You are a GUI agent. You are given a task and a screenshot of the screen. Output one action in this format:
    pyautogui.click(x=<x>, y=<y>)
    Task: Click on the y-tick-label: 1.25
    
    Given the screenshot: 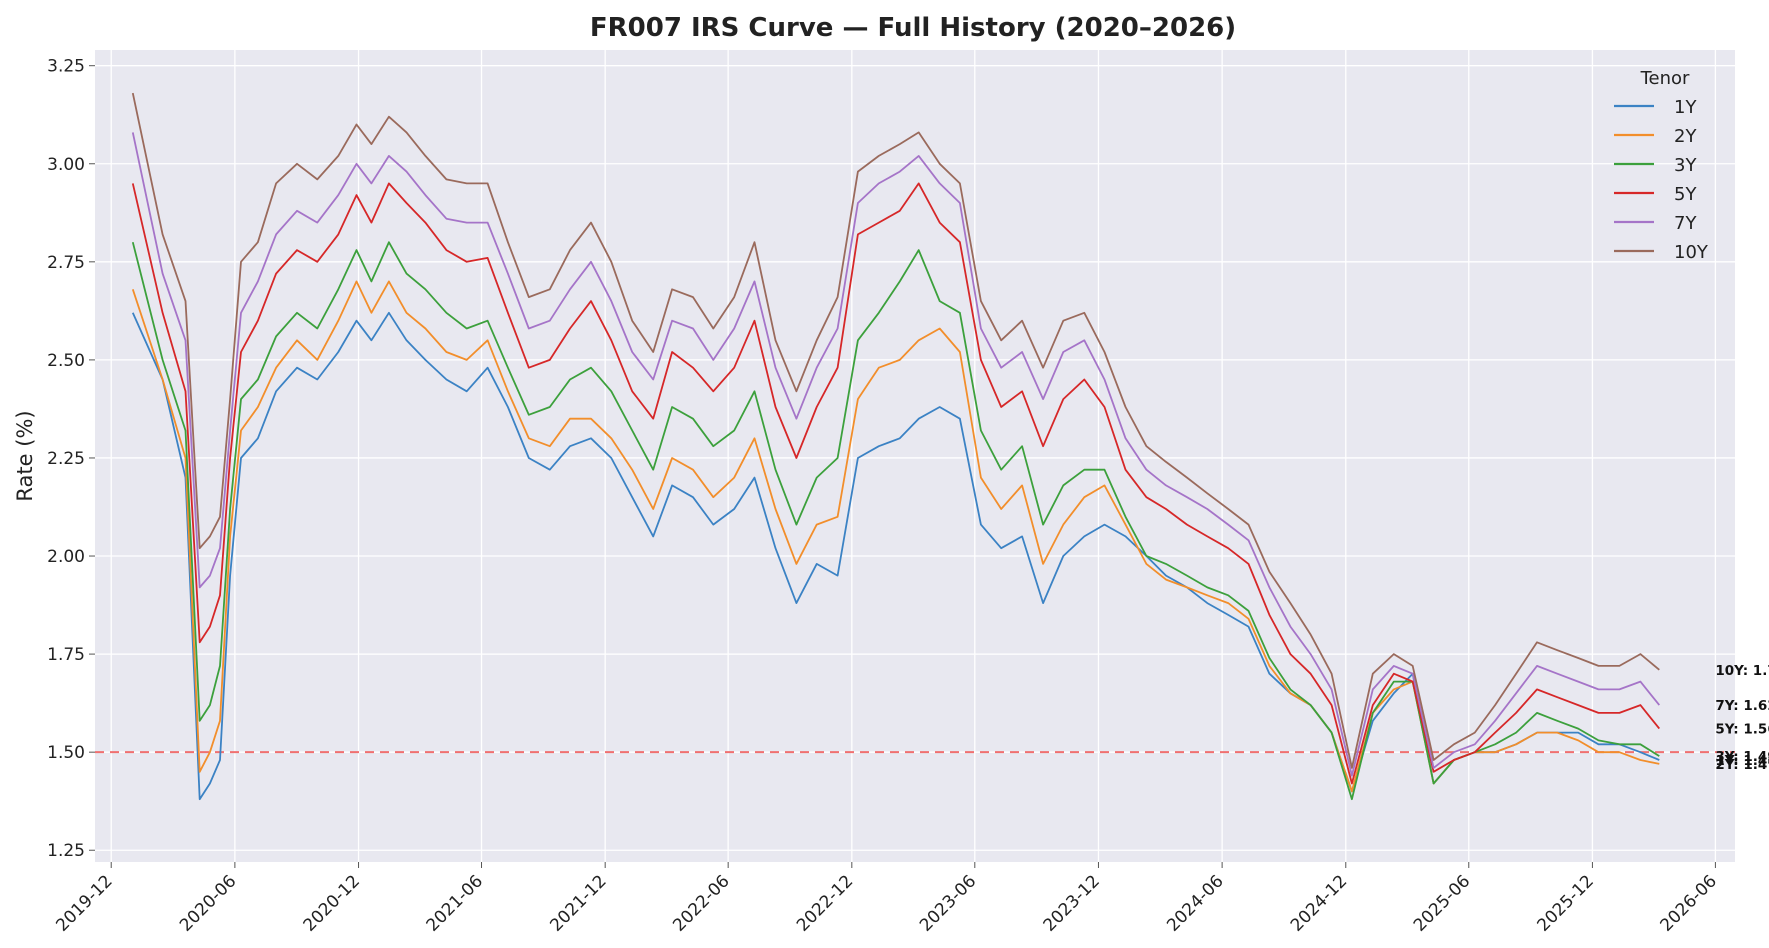 What is the action you would take?
    pyautogui.click(x=66, y=851)
    